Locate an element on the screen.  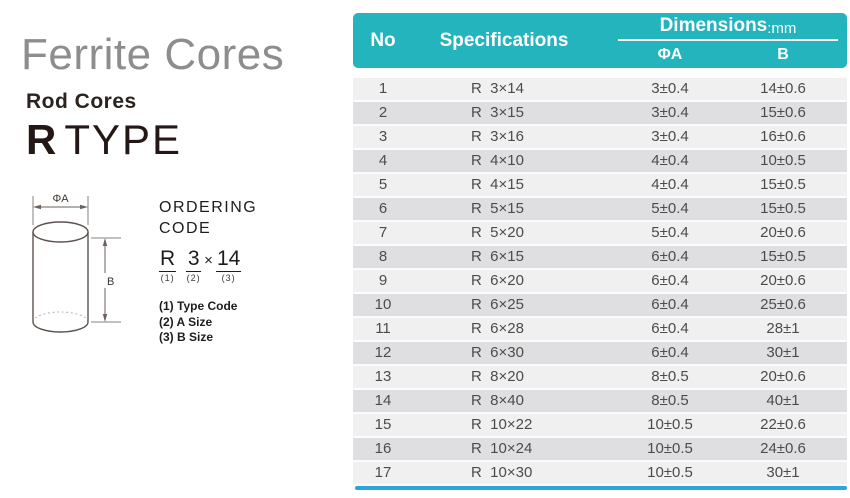
header-dimensions: Dimensions:mm is located at coordinates (728, 27).